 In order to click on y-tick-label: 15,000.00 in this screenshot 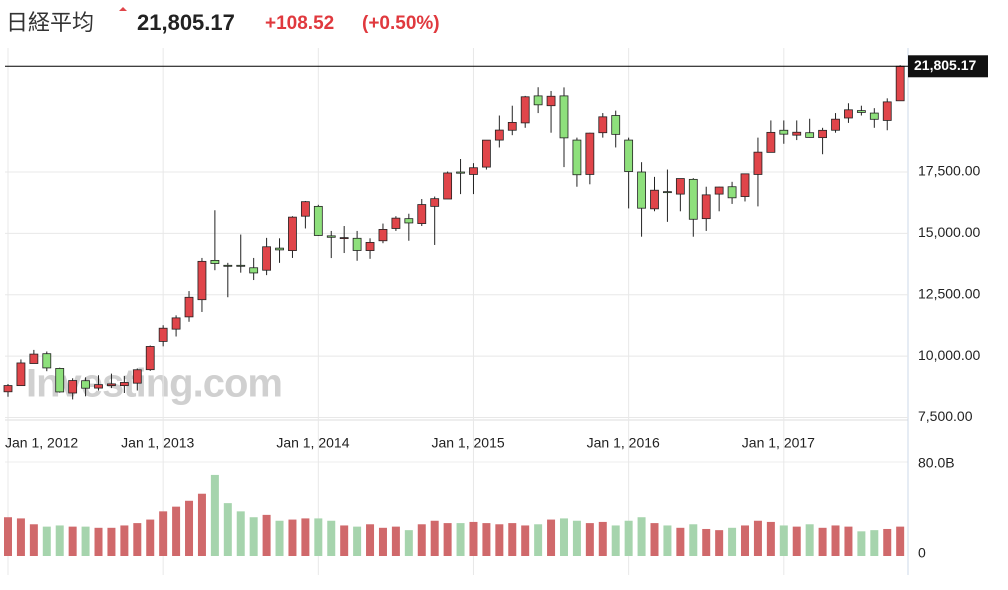, I will do `click(949, 232)`.